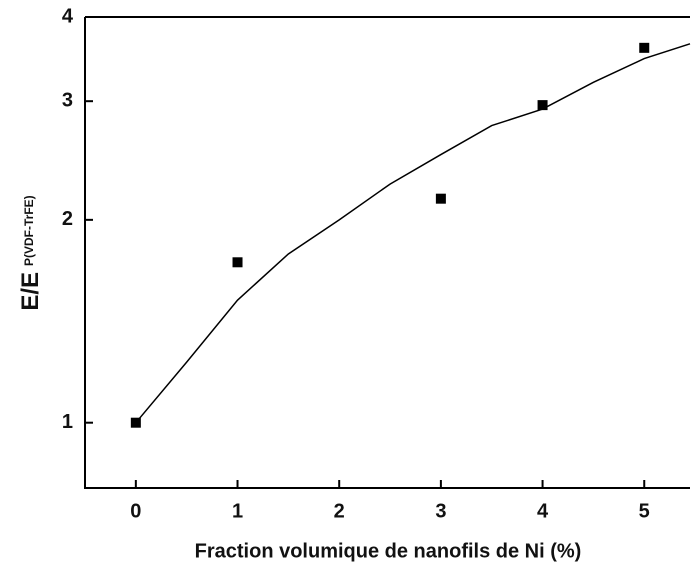 The height and width of the screenshot is (572, 691). What do you see at coordinates (67, 219) in the screenshot?
I see `y-tick-label: 2` at bounding box center [67, 219].